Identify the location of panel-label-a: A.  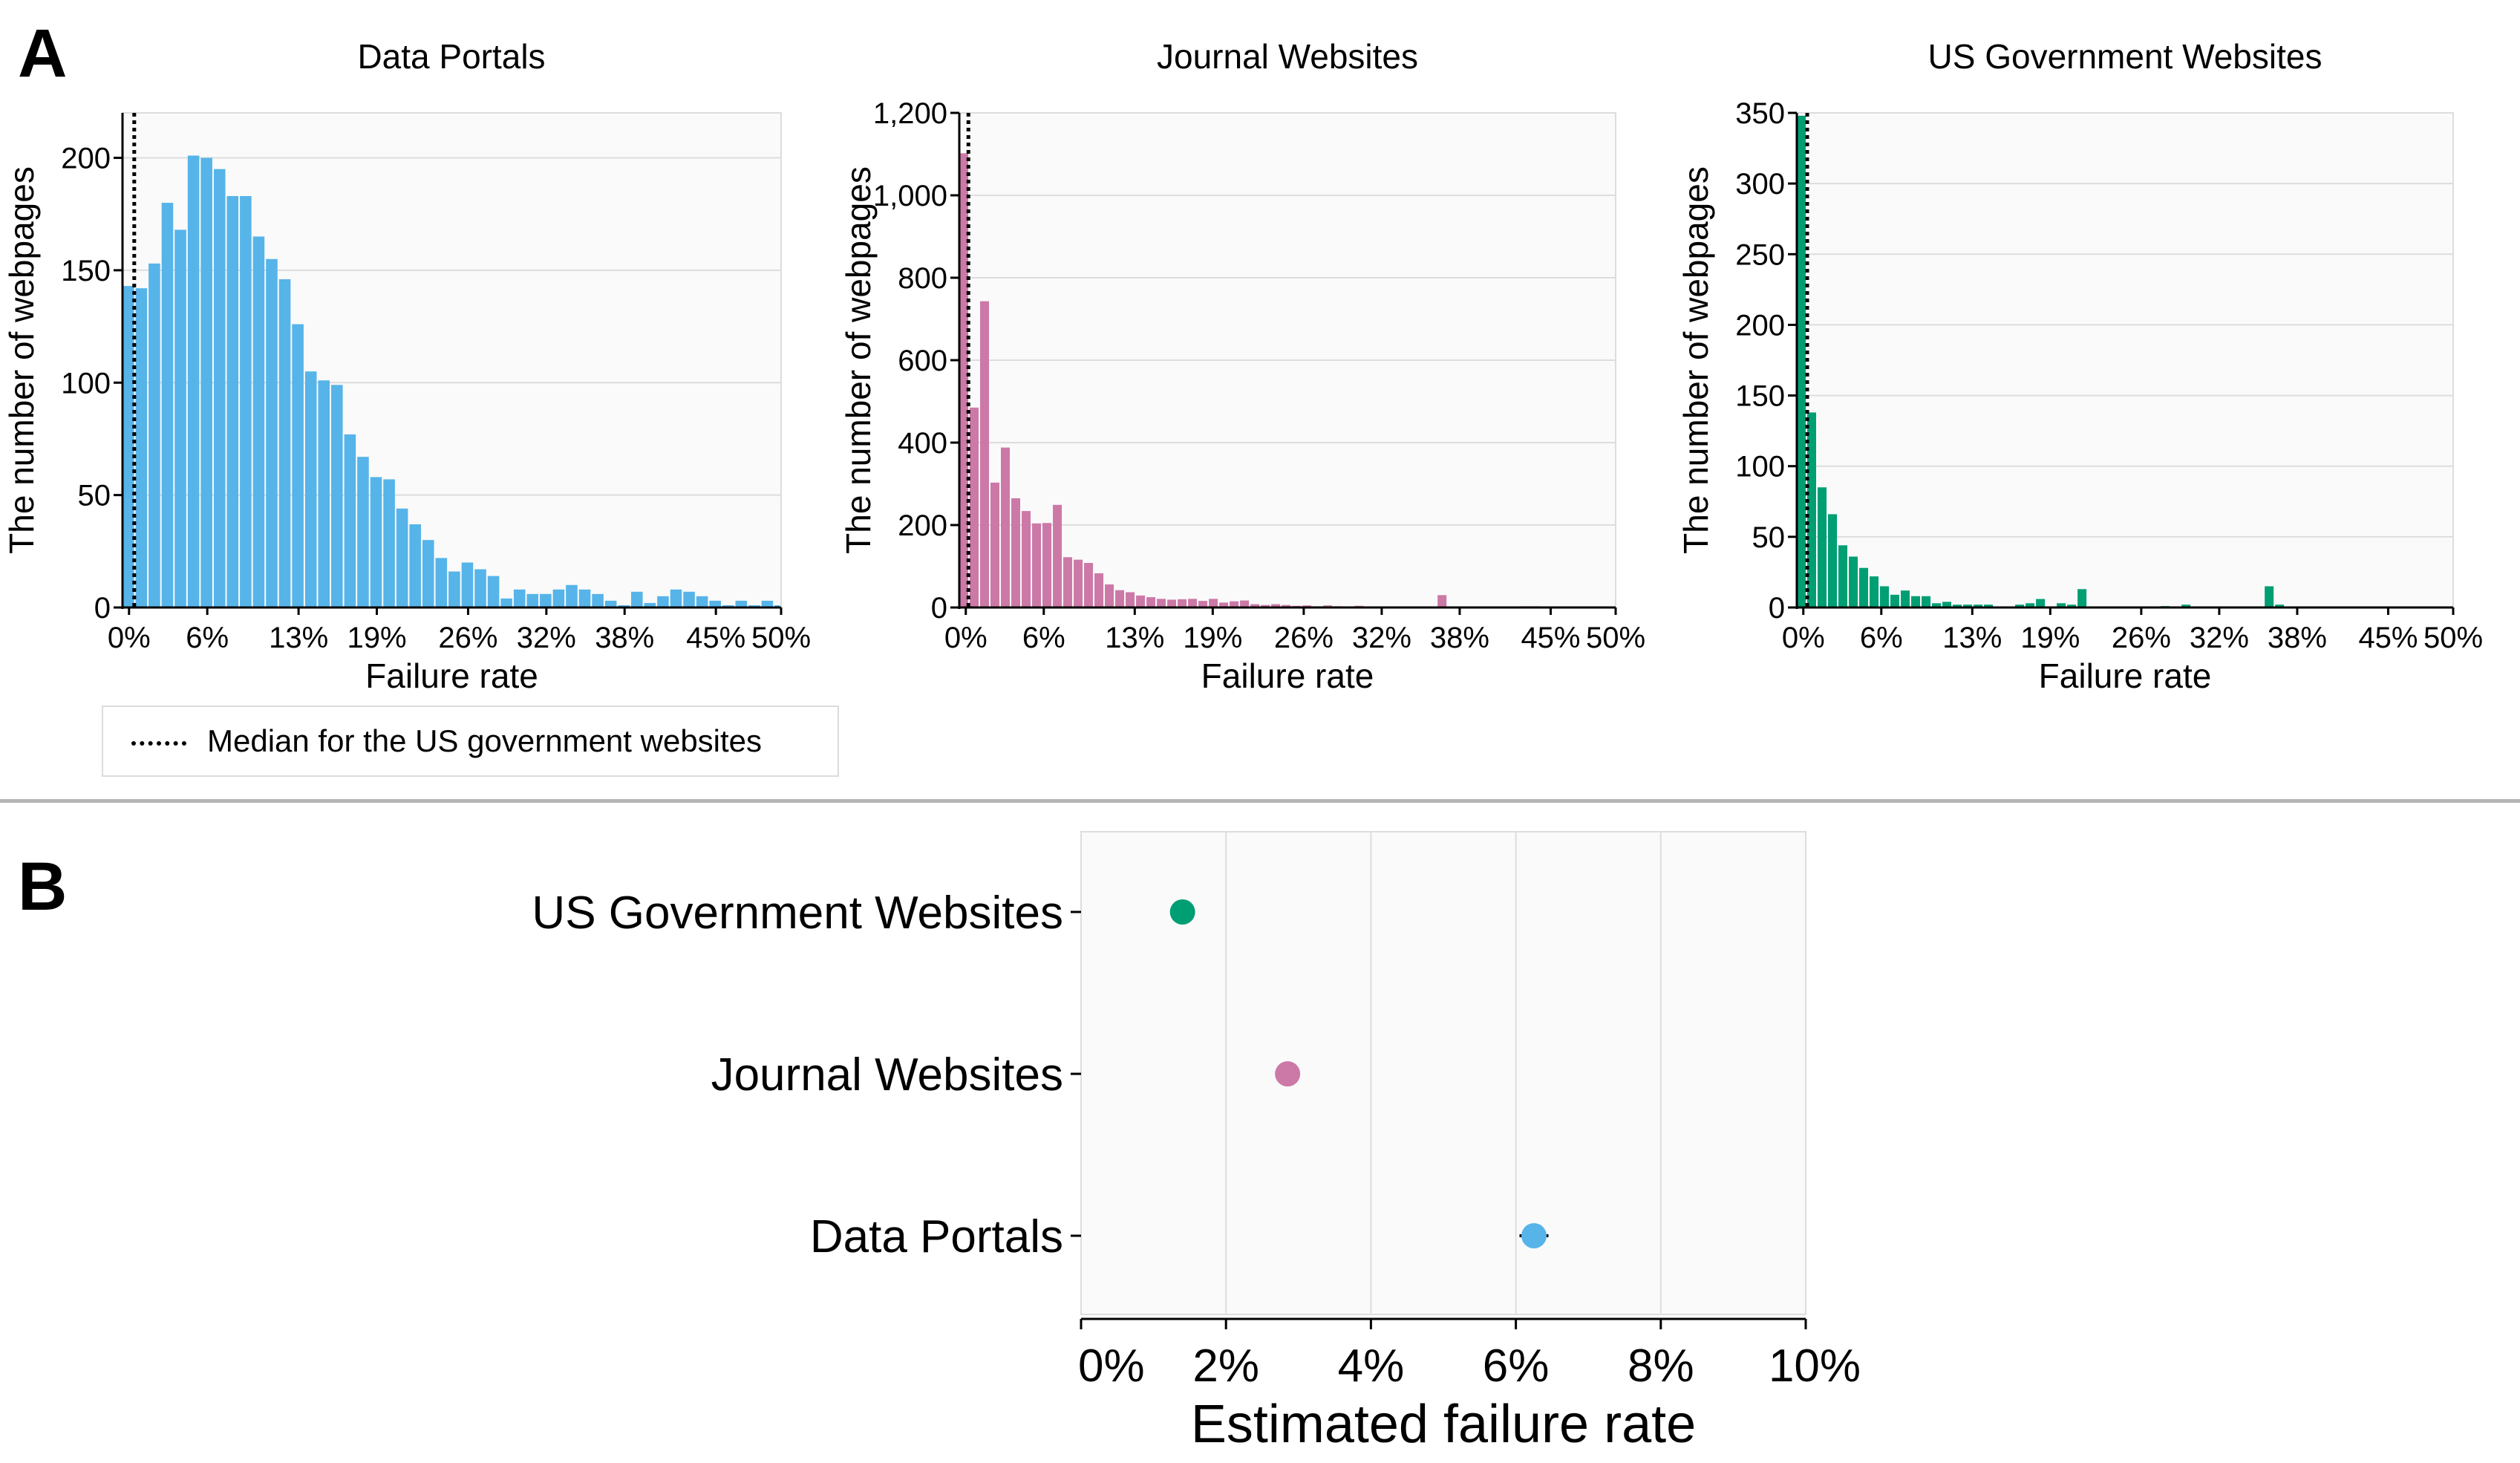
(43, 53).